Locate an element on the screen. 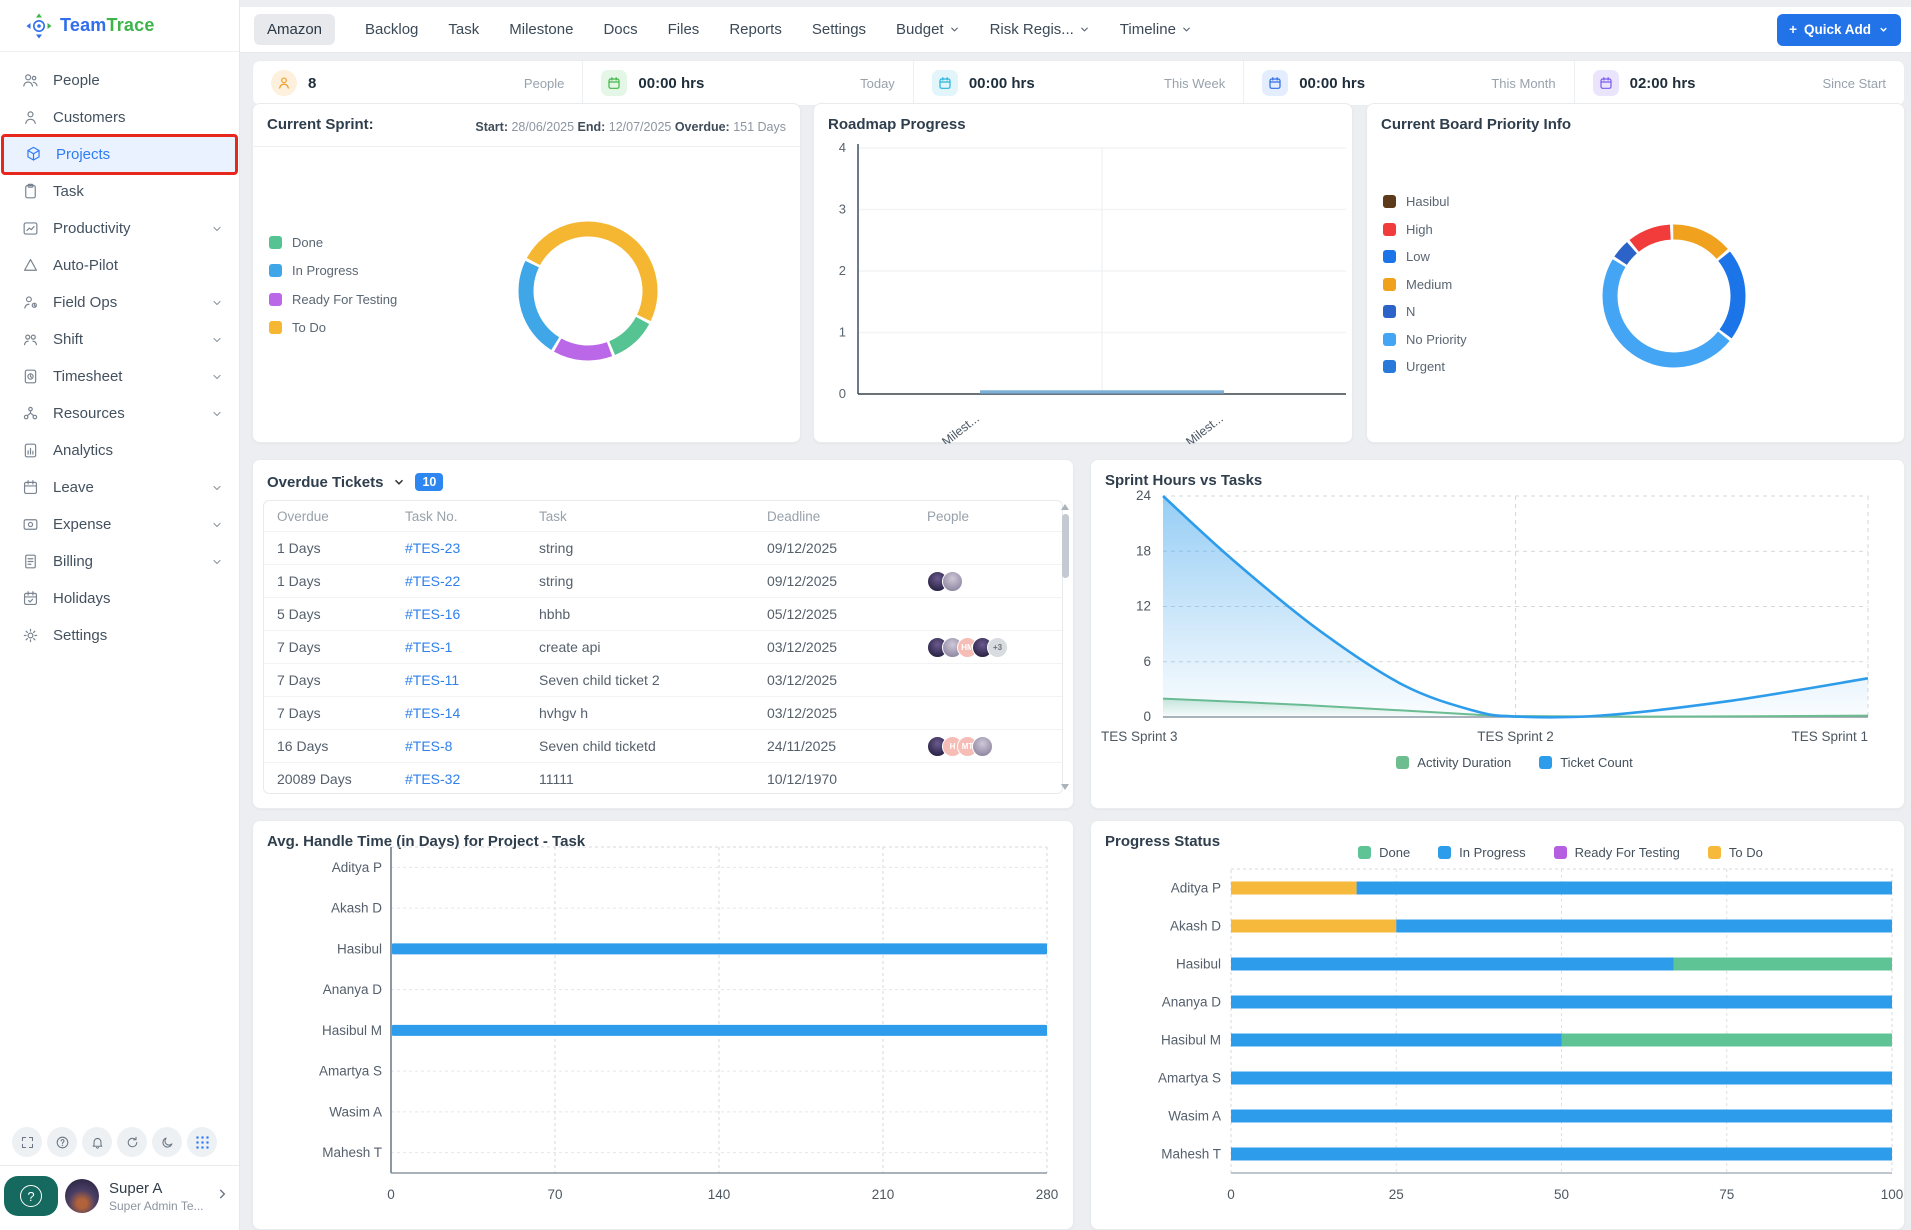  sidebar-item-billing: Billing is located at coordinates (119, 561).